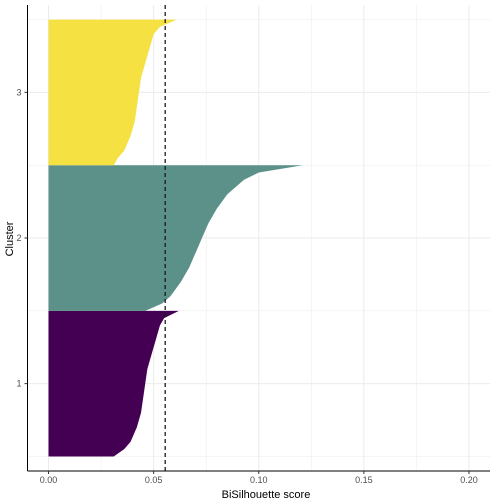 The height and width of the screenshot is (504, 504). Describe the element at coordinates (266, 495) in the screenshot. I see `x-axis-title: BiSilhouette score` at that location.